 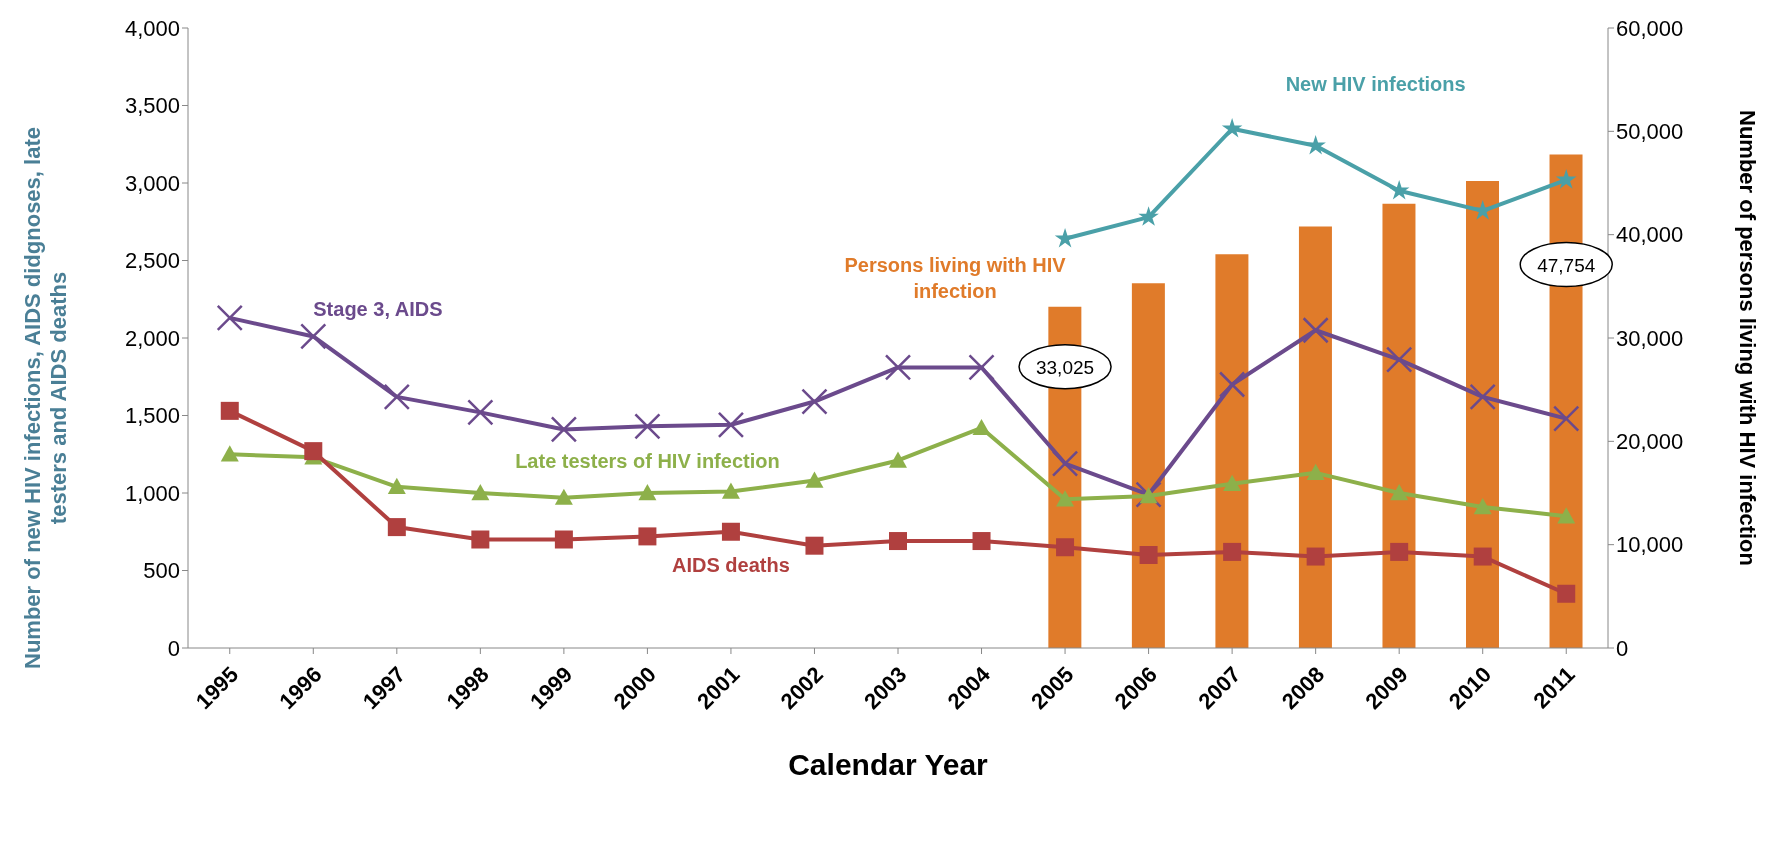 What do you see at coordinates (1650, 132) in the screenshot?
I see `y2-tick-label: 50,000` at bounding box center [1650, 132].